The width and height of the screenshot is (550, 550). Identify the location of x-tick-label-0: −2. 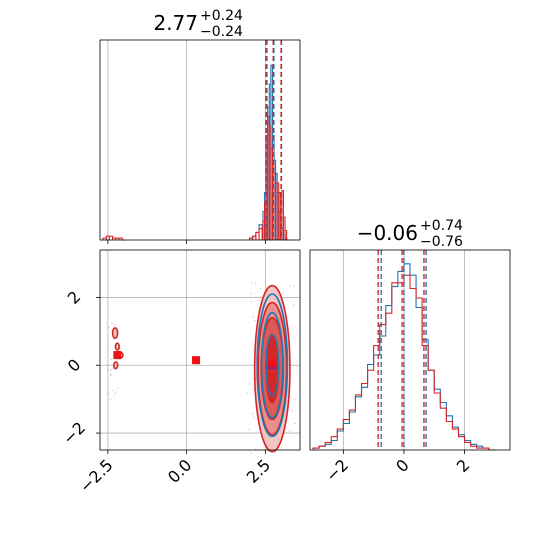
(337, 470).